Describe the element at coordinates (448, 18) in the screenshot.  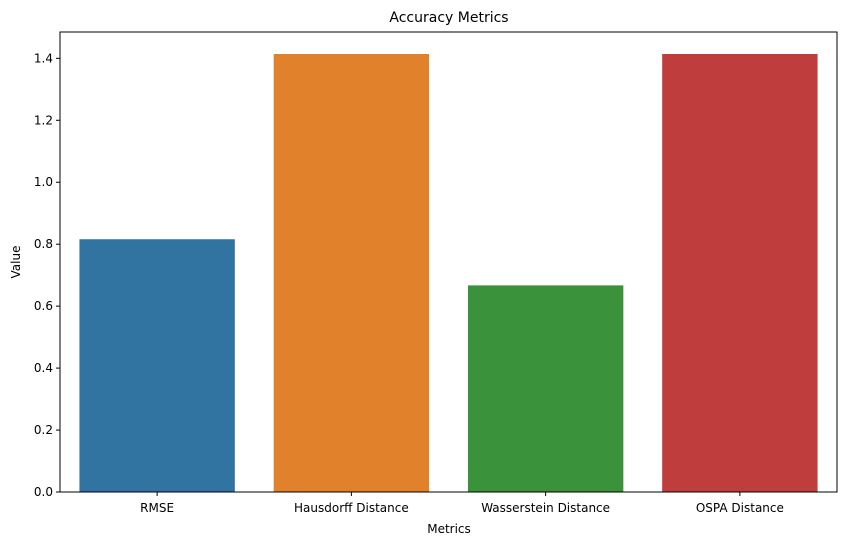
I see `chart-title: Accuracy Metrics` at that location.